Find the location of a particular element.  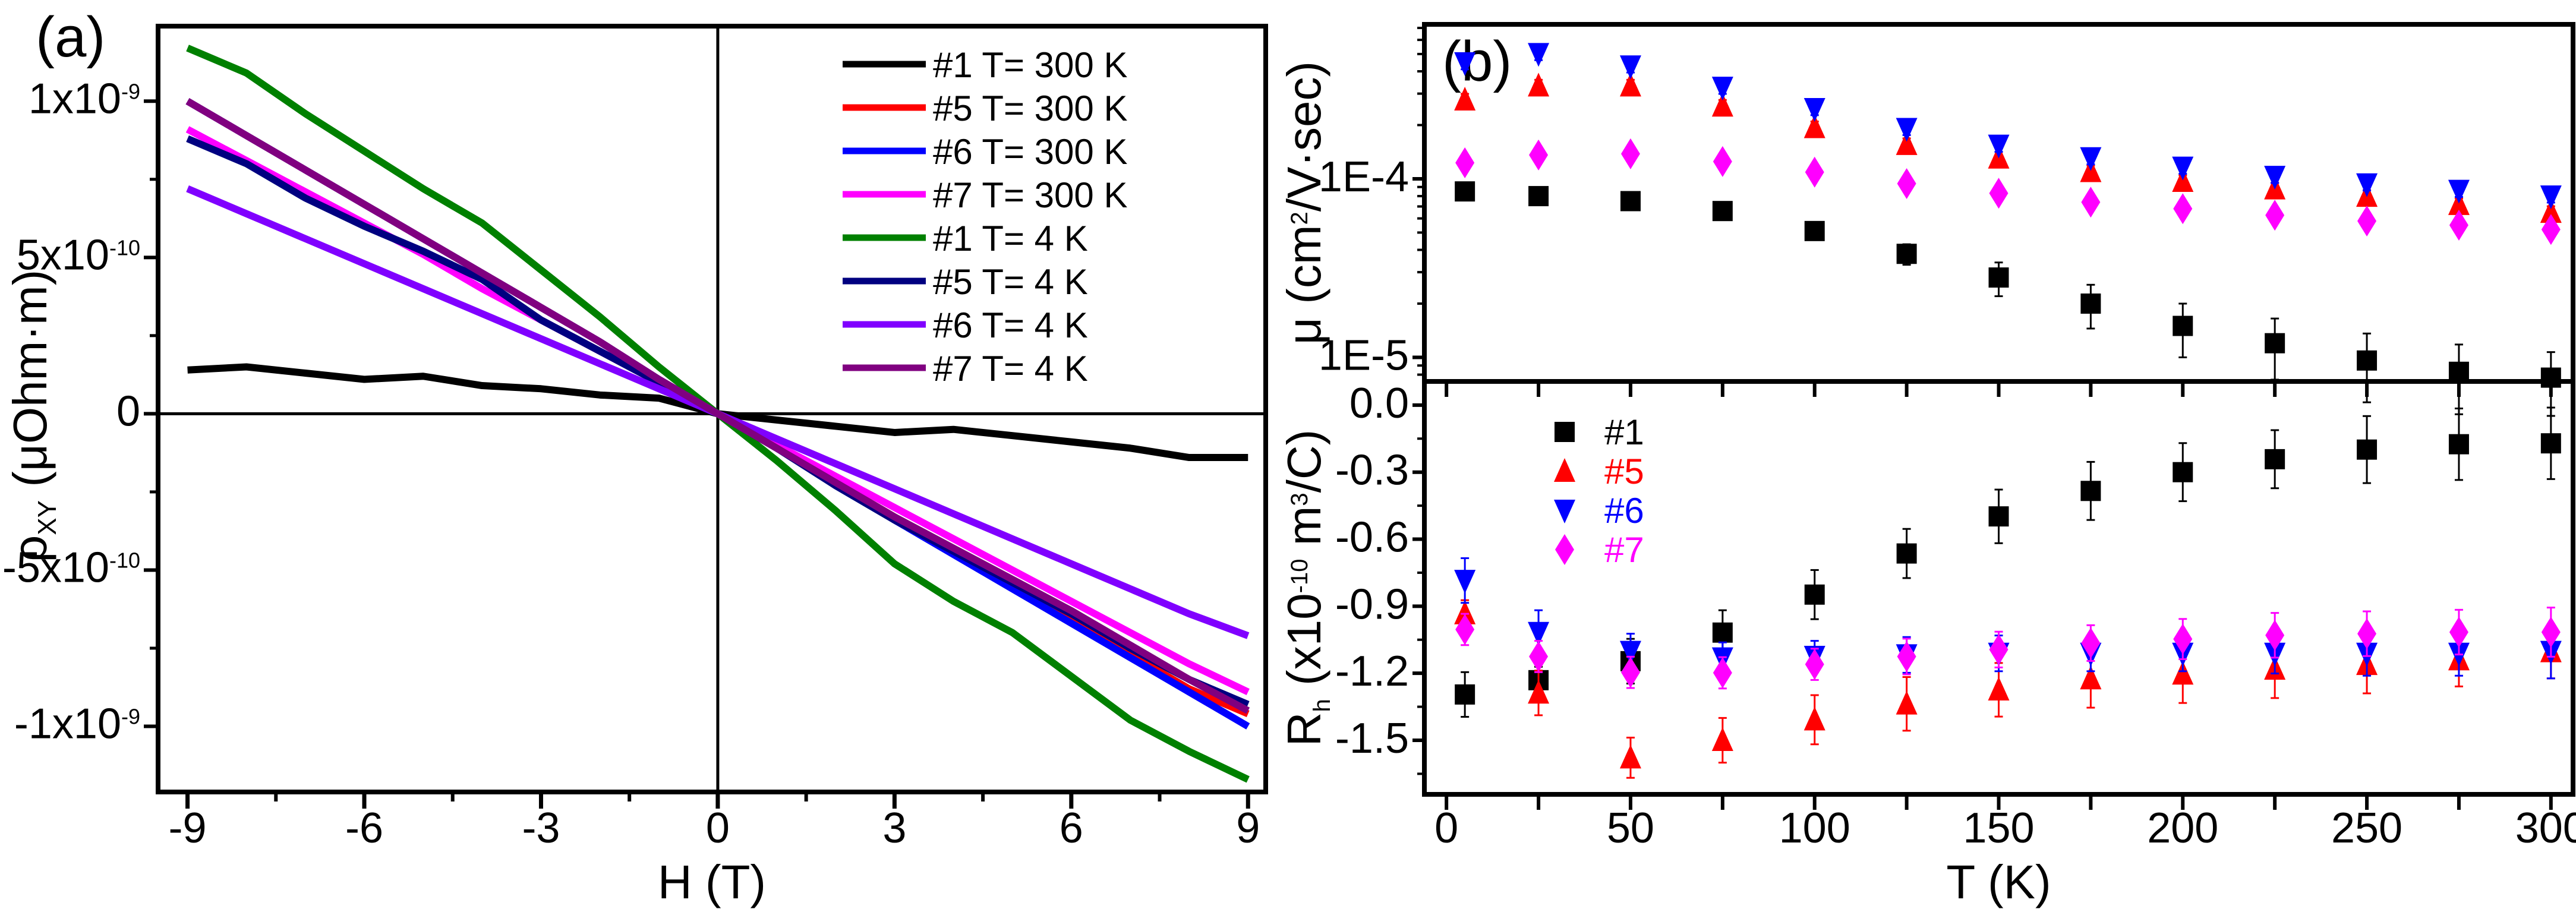

y-axis-title-unit: (μOhm·m) is located at coordinates (30, 385).